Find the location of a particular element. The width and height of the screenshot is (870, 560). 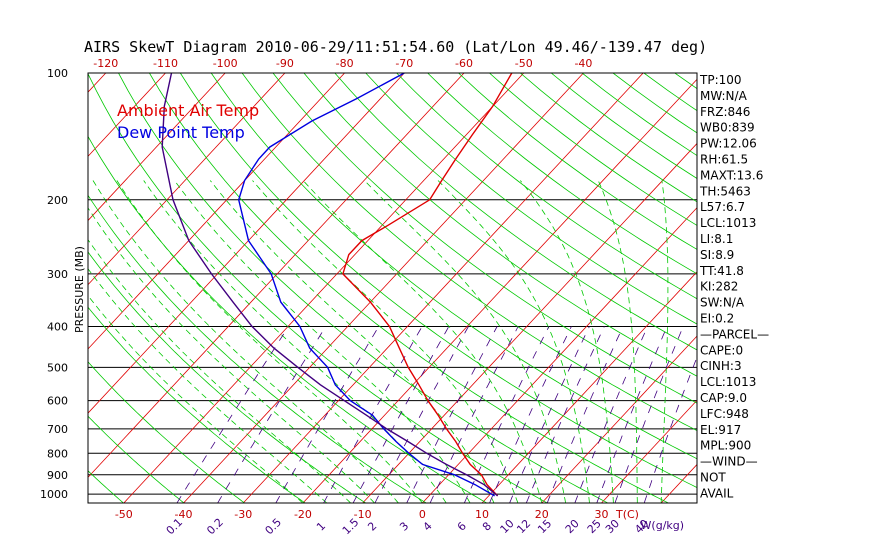

mixing-ratio-tick-label: 3 is located at coordinates (404, 526).